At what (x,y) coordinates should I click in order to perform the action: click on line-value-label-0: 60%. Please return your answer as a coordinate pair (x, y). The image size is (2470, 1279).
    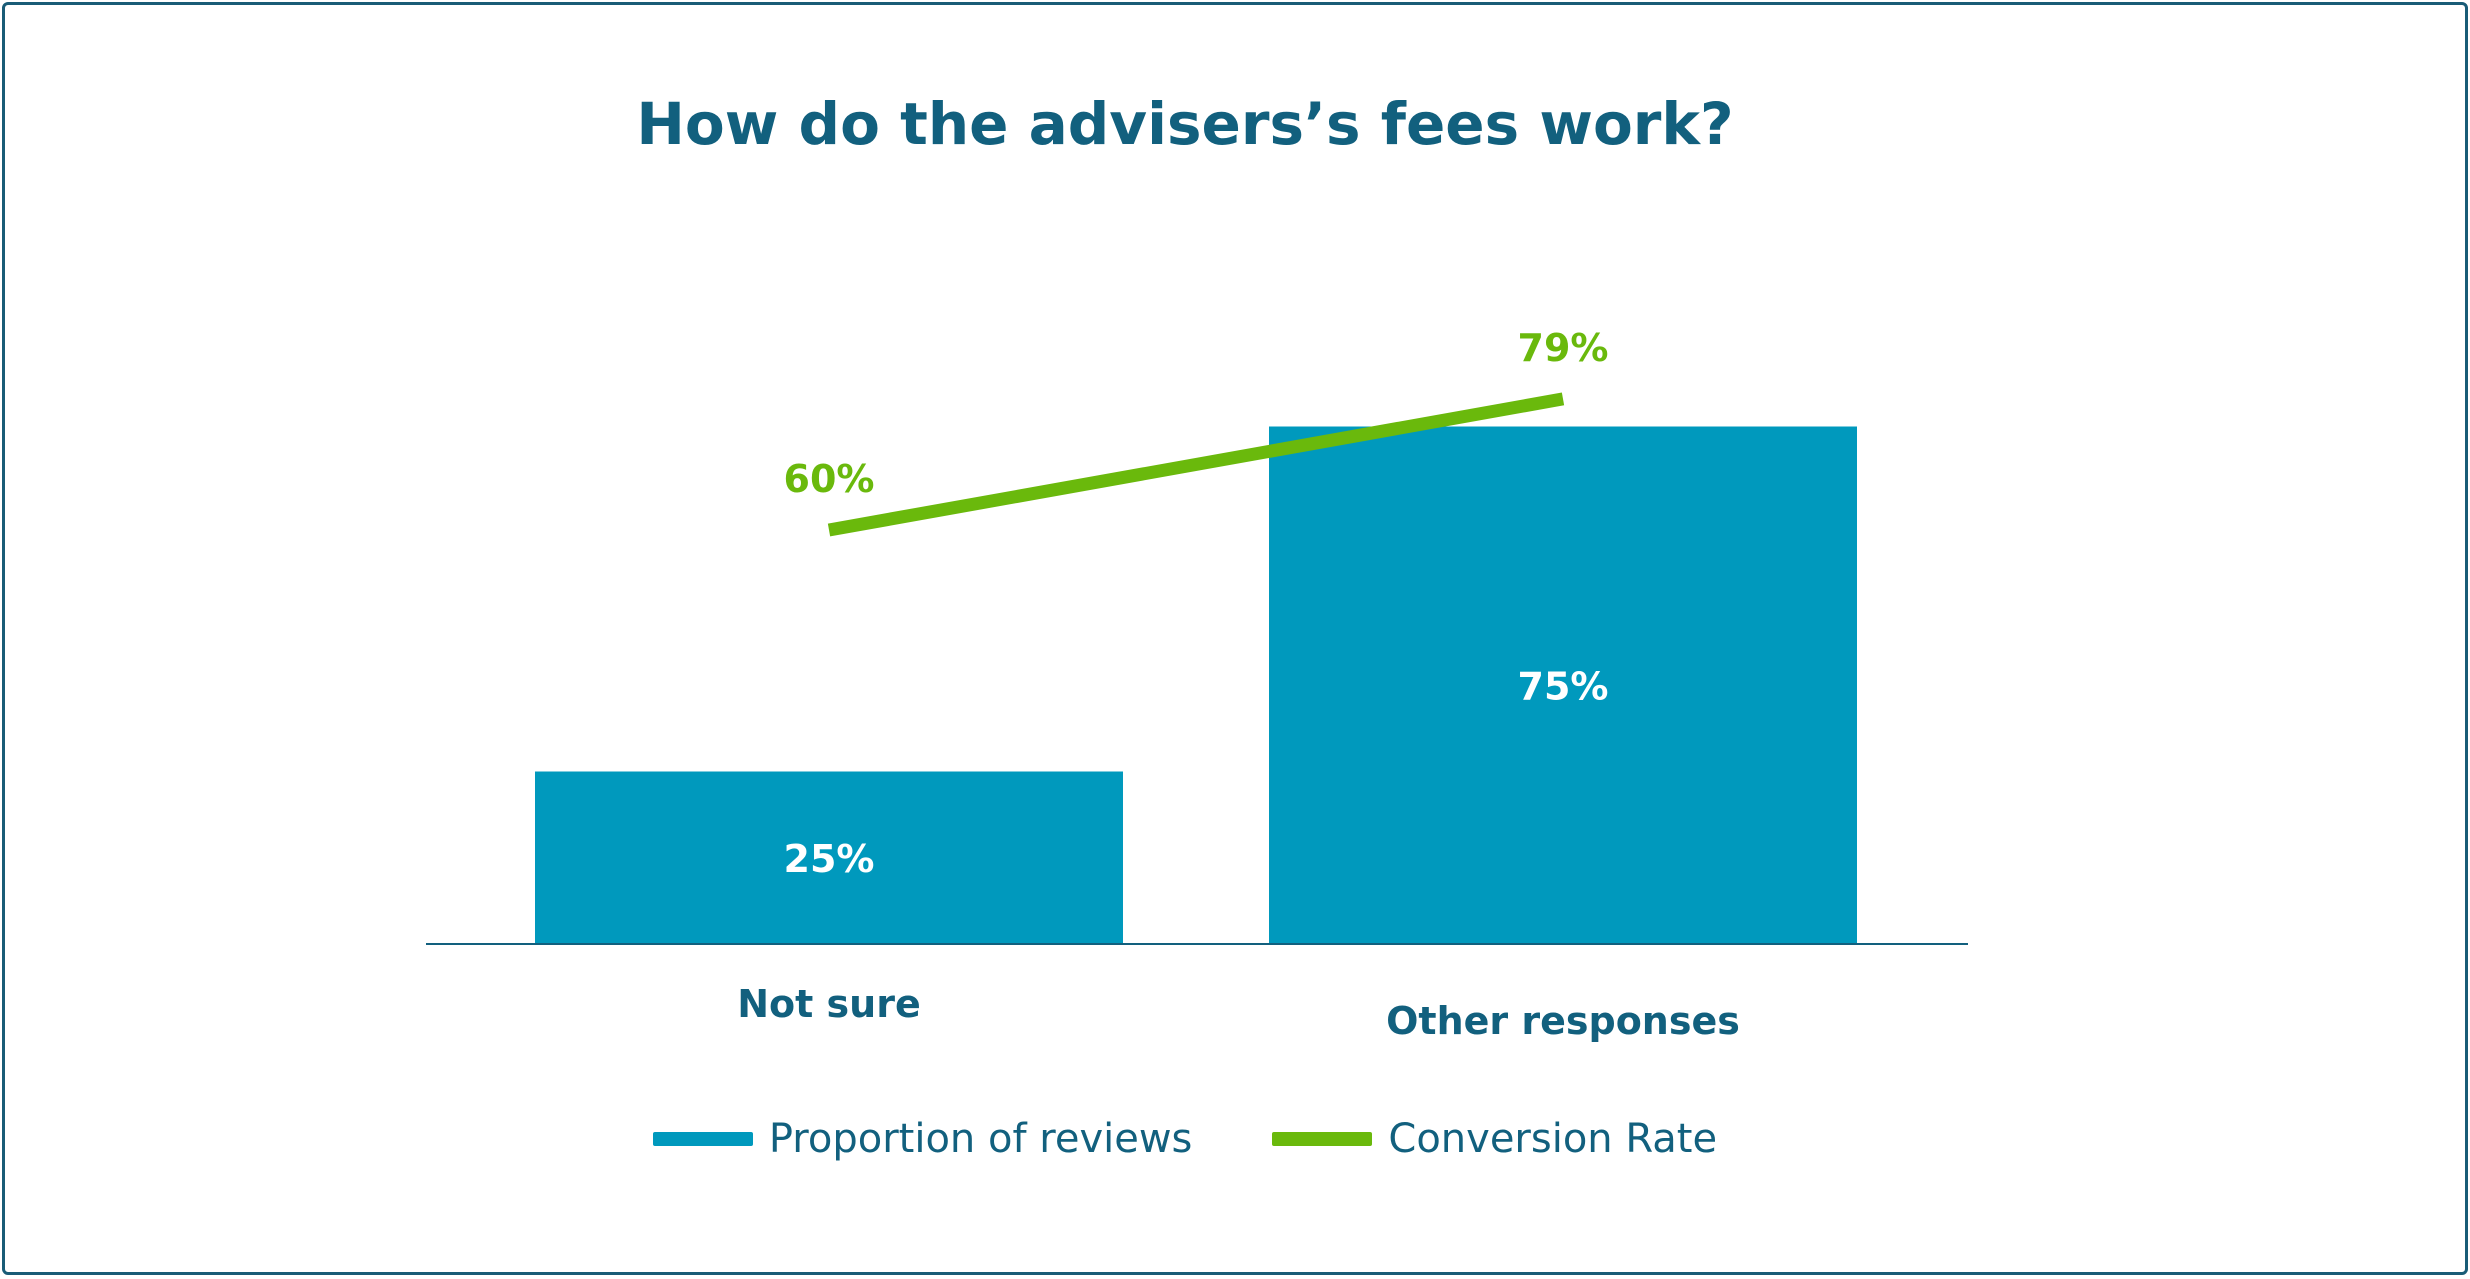
    Looking at the image, I should click on (829, 479).